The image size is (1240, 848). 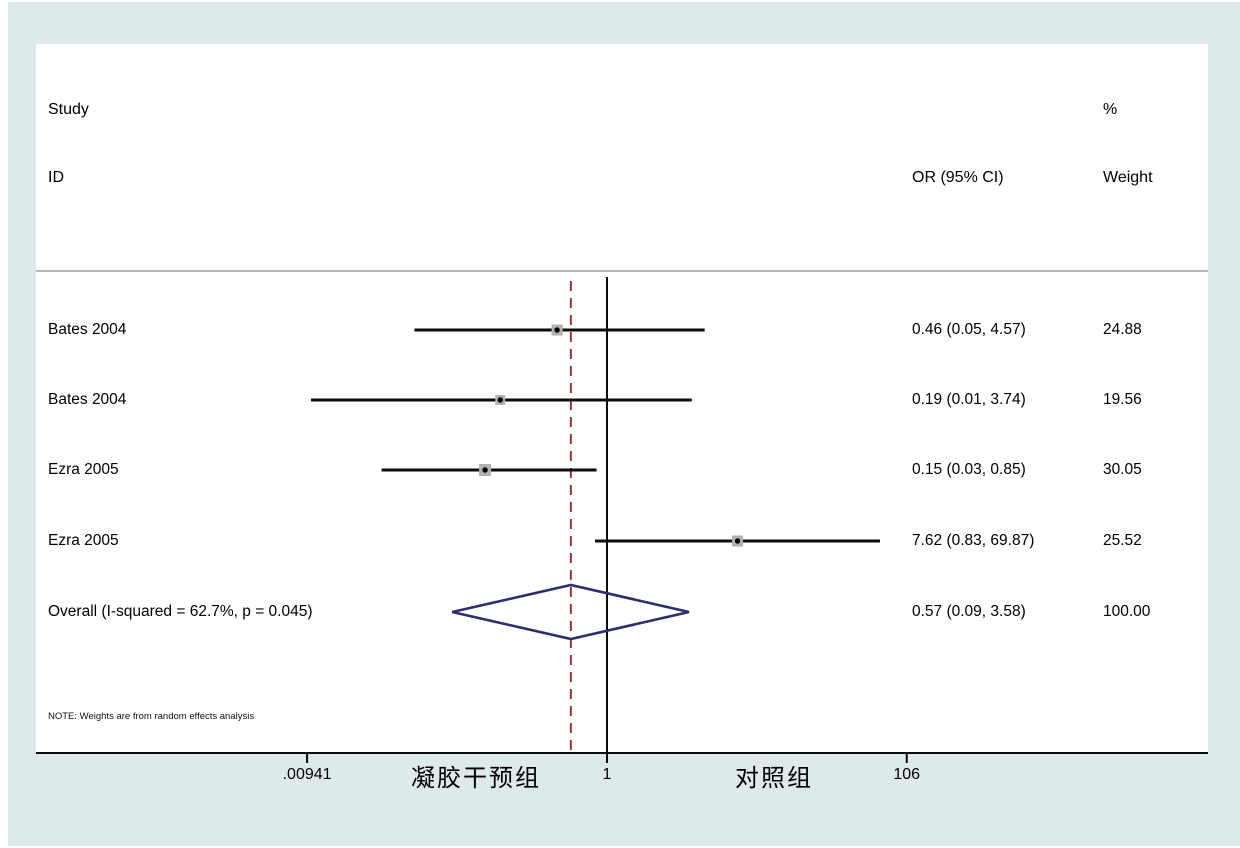 What do you see at coordinates (1122, 469) in the screenshot?
I see `weight-value: 30.05` at bounding box center [1122, 469].